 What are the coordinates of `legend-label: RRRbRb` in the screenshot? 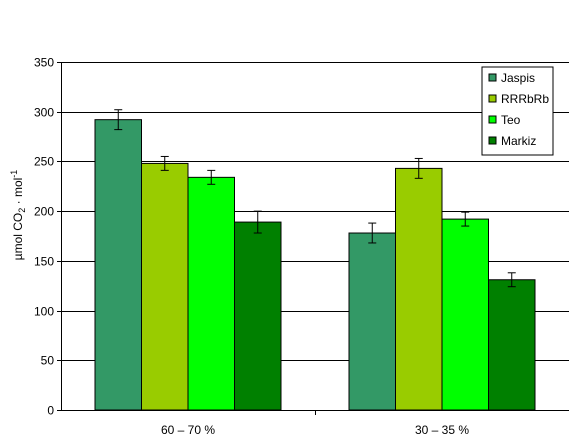 It's located at (525, 99).